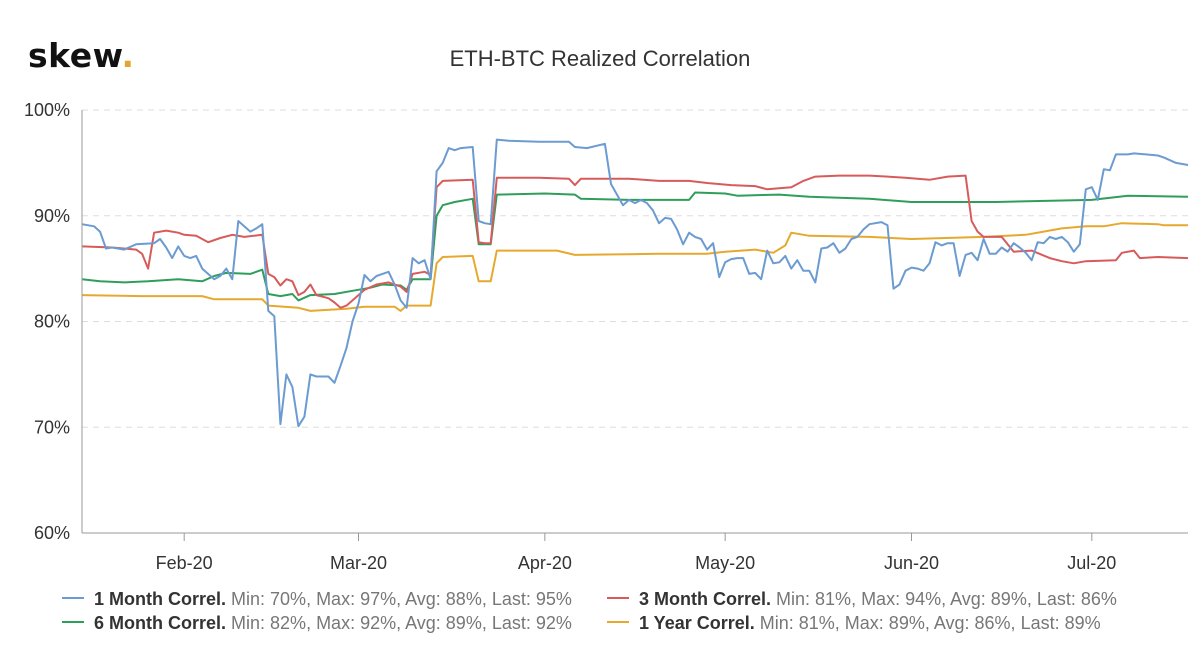  Describe the element at coordinates (636, 553) in the screenshot. I see `x-axis-ticks: Feb-20 Mar-20 Apr-20 May-20 Jun-20 Jul-20` at that location.